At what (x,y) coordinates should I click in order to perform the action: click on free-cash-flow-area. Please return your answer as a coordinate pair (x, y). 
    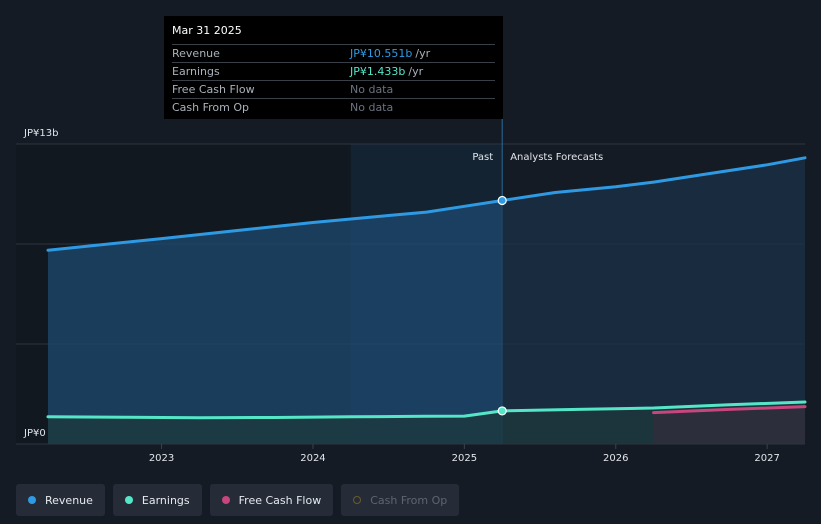
    Looking at the image, I should click on (729, 425).